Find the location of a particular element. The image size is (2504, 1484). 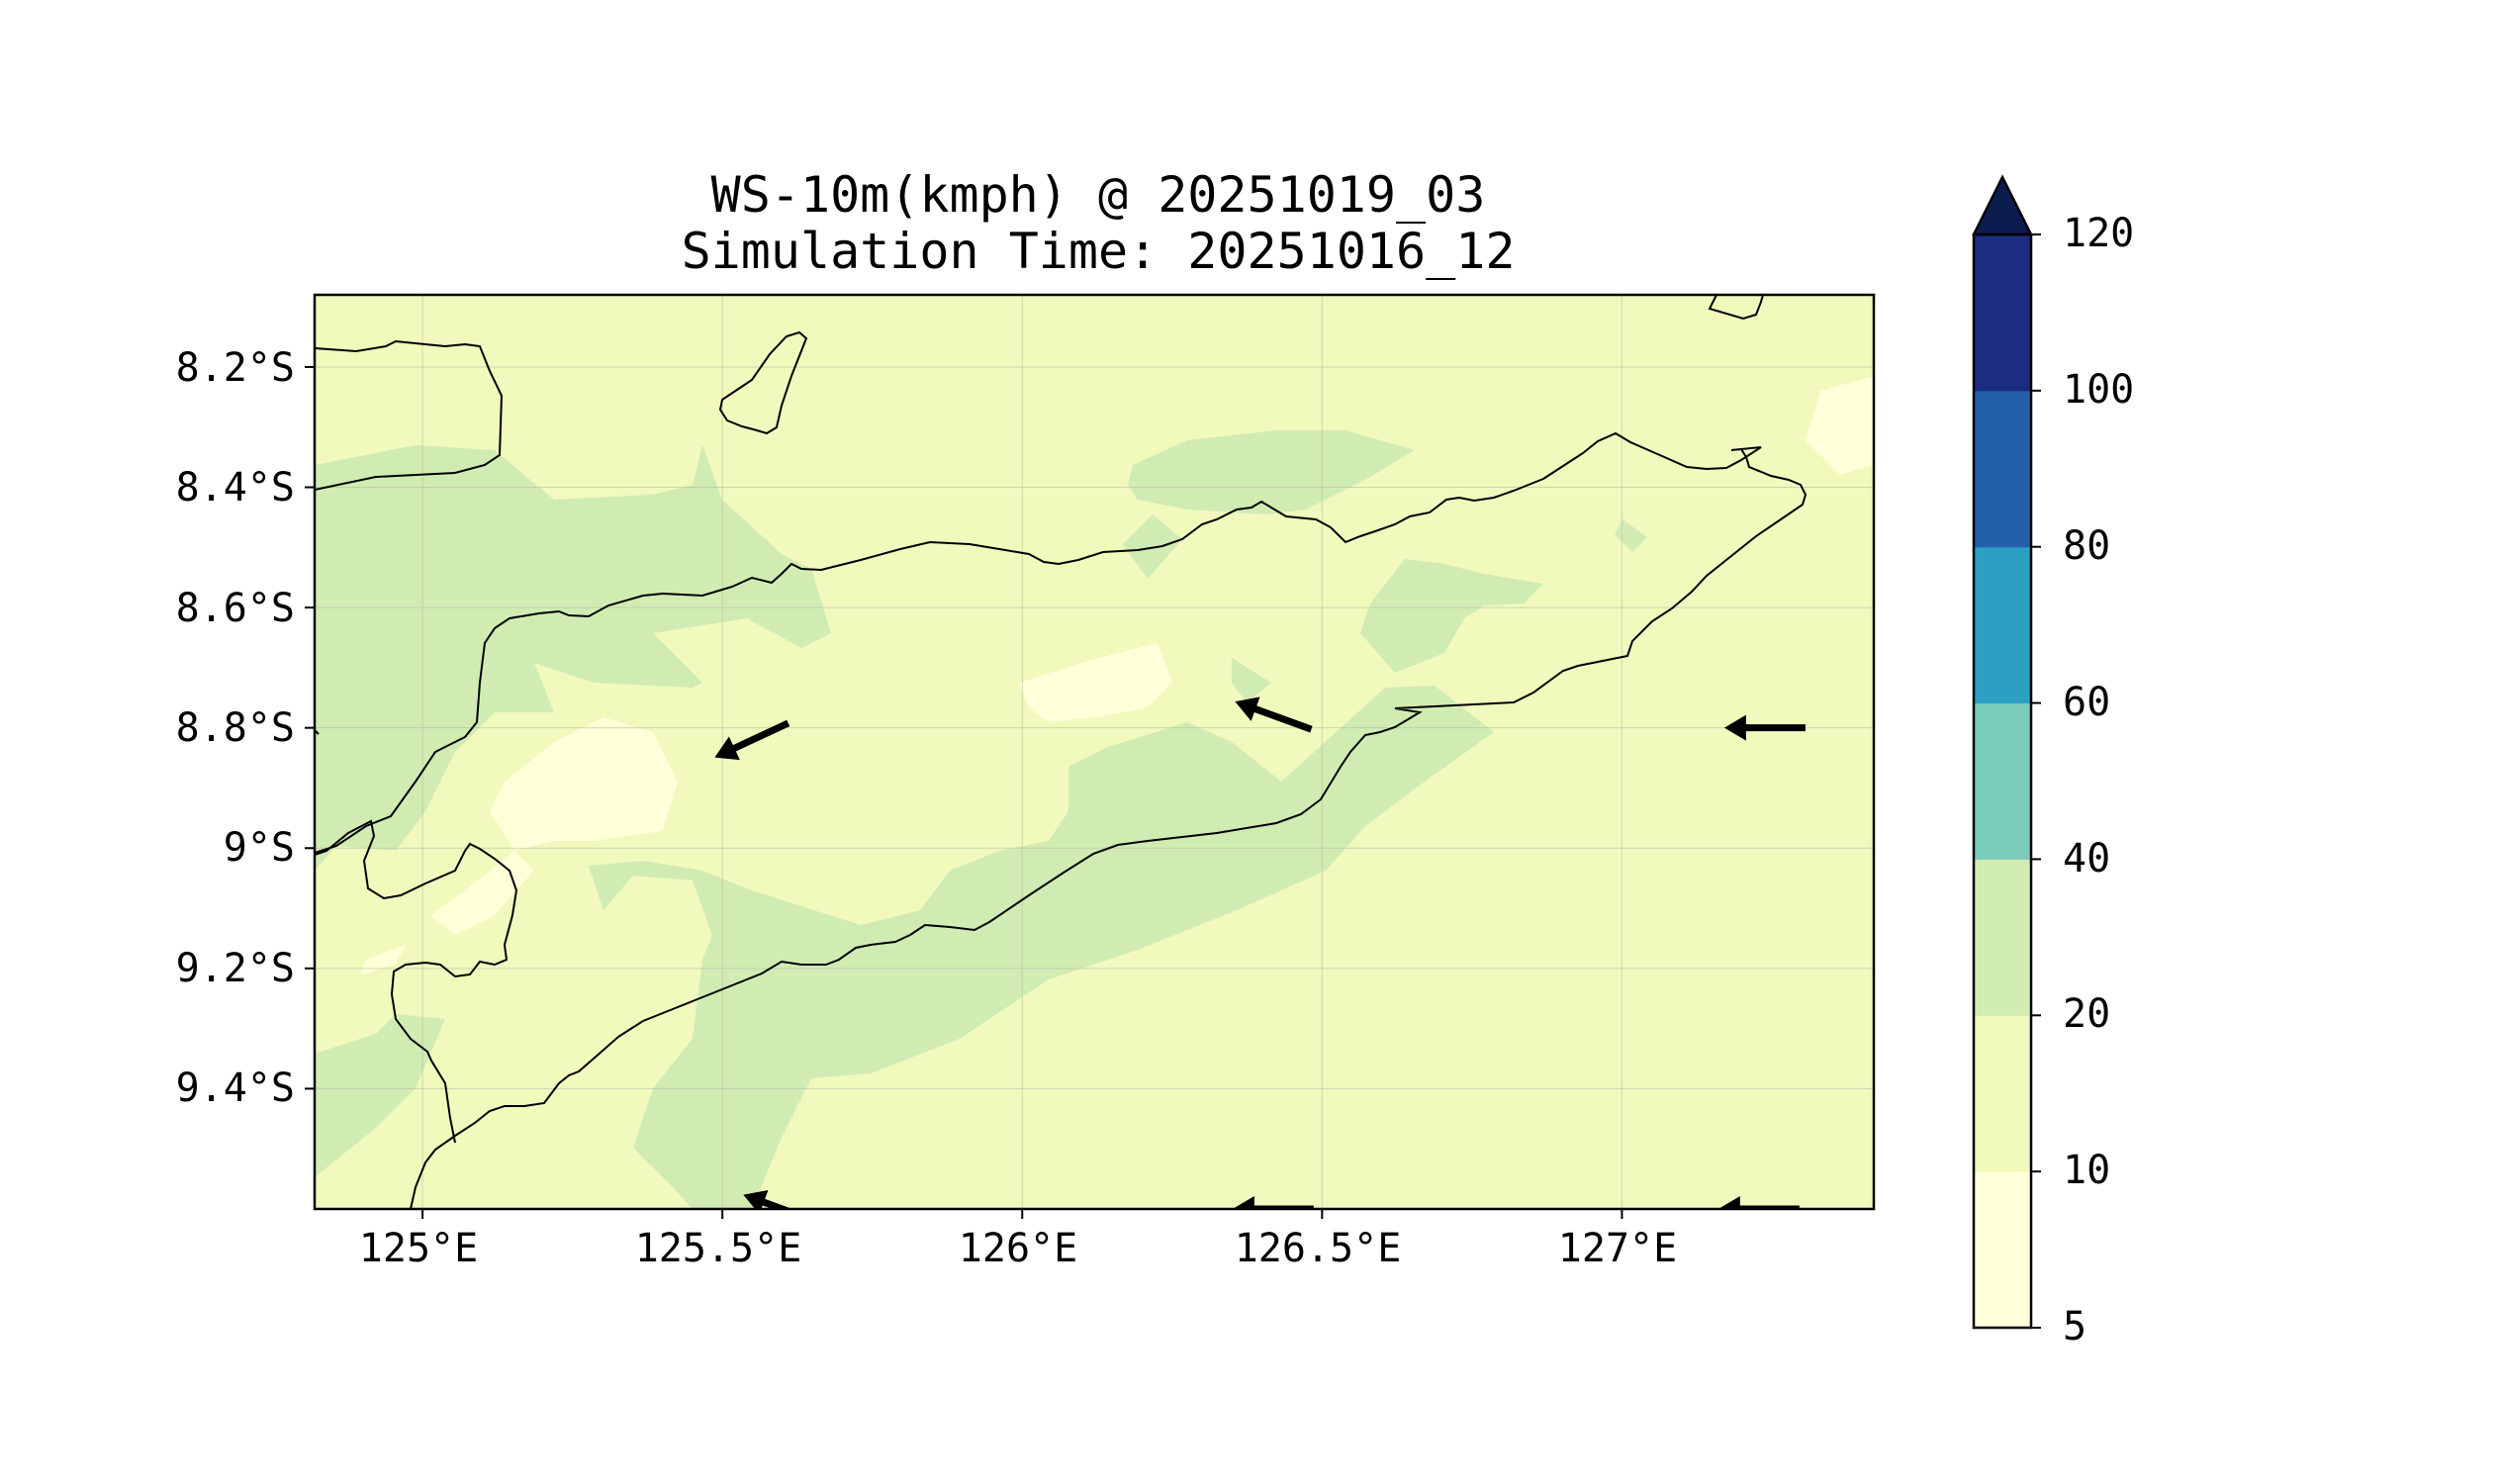

colorbar-tick-label: 10 is located at coordinates (2087, 1170).